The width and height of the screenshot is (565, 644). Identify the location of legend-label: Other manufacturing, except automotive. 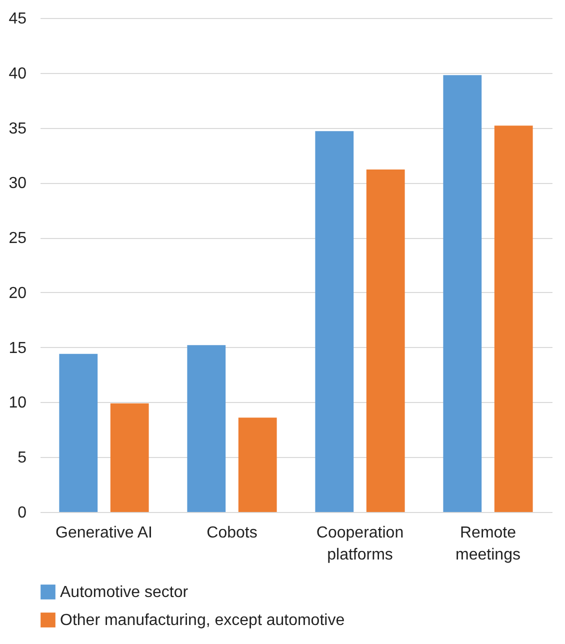
(202, 620).